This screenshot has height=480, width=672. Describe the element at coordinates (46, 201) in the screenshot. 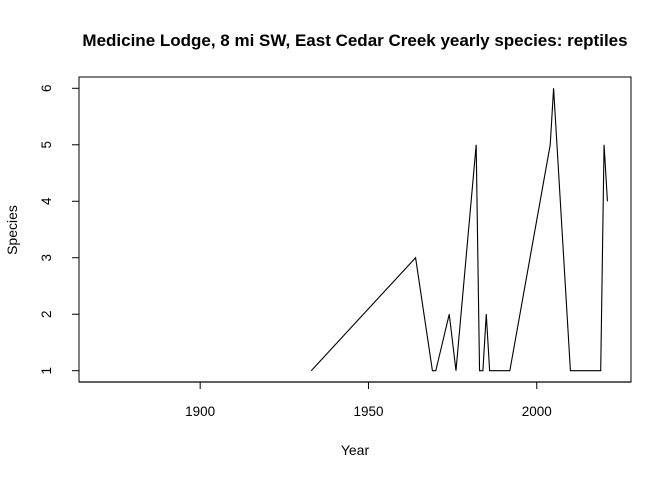

I see `y-tick-label: 4` at that location.